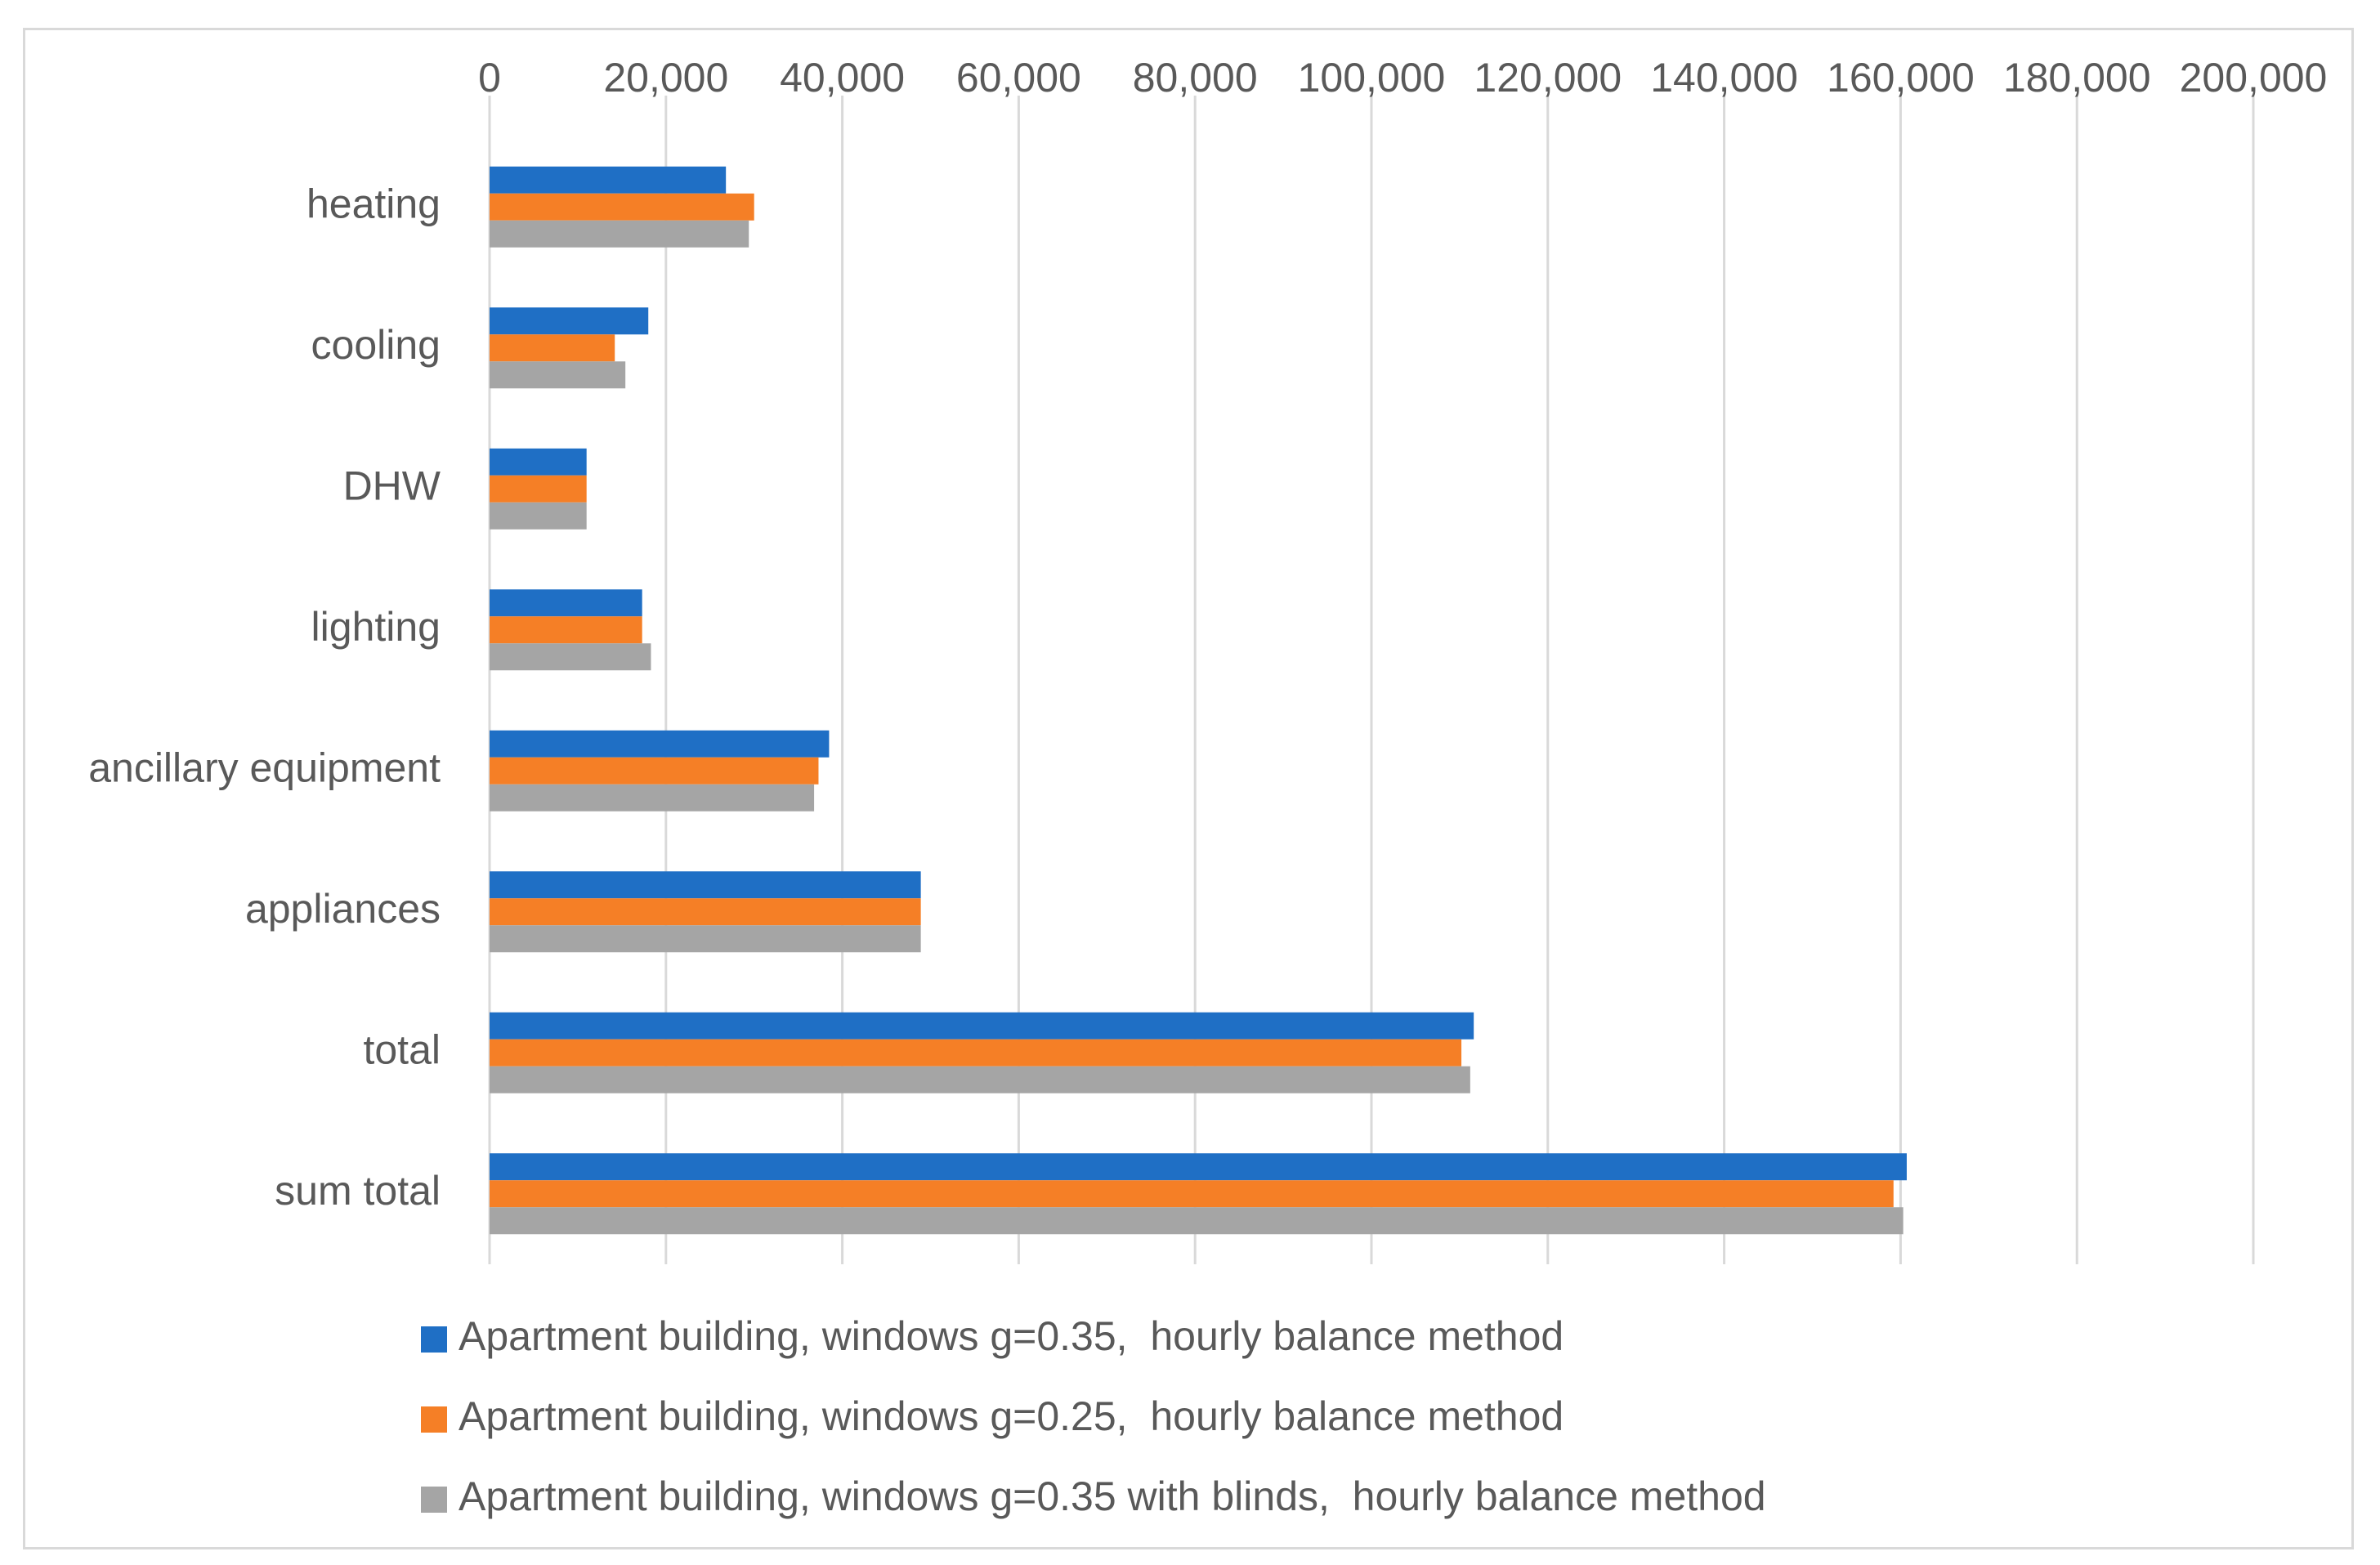 The width and height of the screenshot is (2380, 1565). I want to click on x-tick-label: 20,000, so click(666, 78).